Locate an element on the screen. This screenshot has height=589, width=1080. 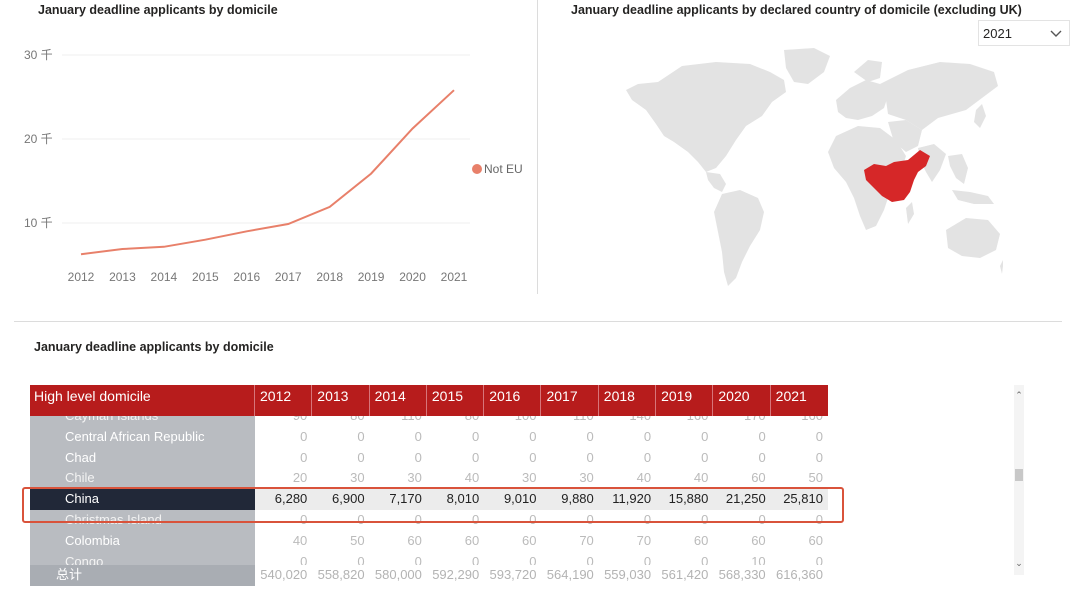
table-row: Colombia 40 50 60 60 60 70 70 60 60 60 is located at coordinates (429, 541).